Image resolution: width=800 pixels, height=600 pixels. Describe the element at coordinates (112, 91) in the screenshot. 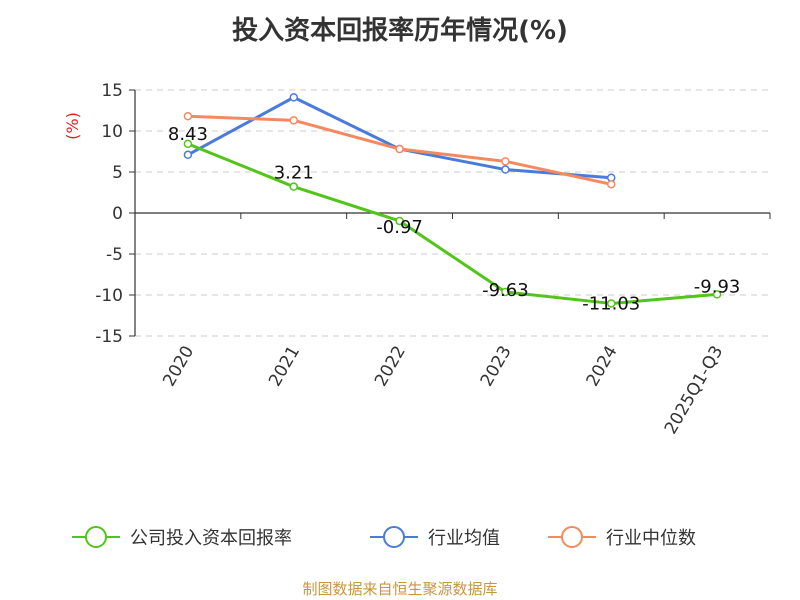

I see `y-tick-label: 15` at that location.